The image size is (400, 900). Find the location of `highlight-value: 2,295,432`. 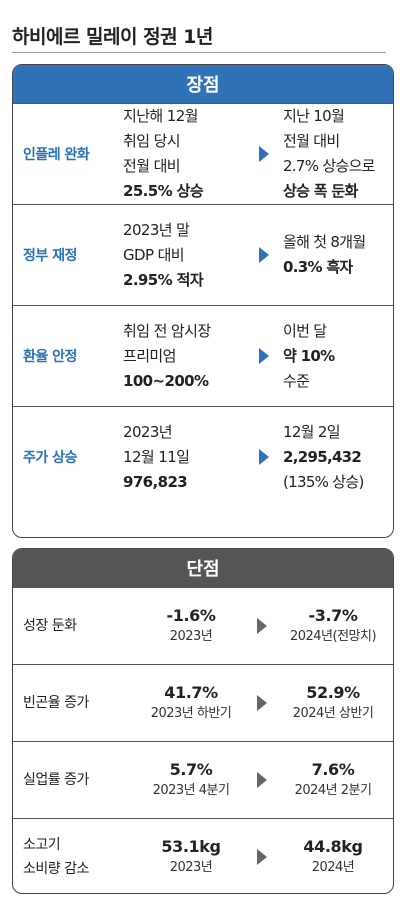

highlight-value: 2,295,432 is located at coordinates (322, 456).